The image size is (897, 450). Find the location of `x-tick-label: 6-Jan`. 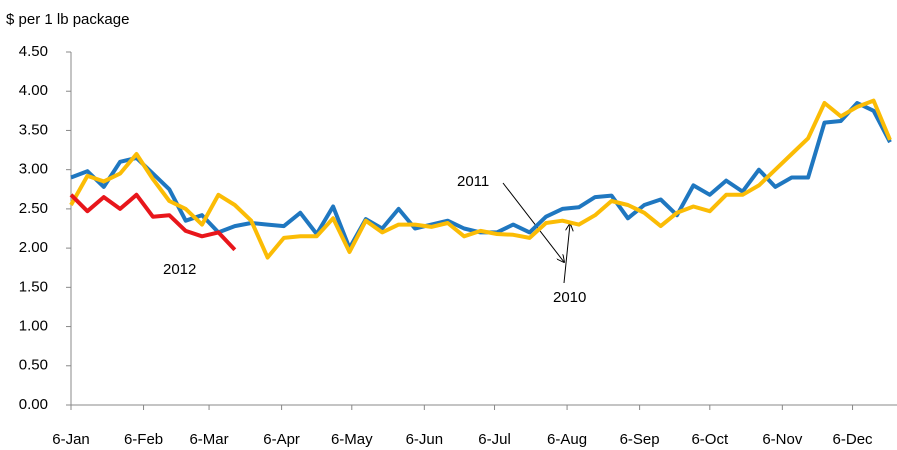

x-tick-label: 6-Jan is located at coordinates (71, 439).